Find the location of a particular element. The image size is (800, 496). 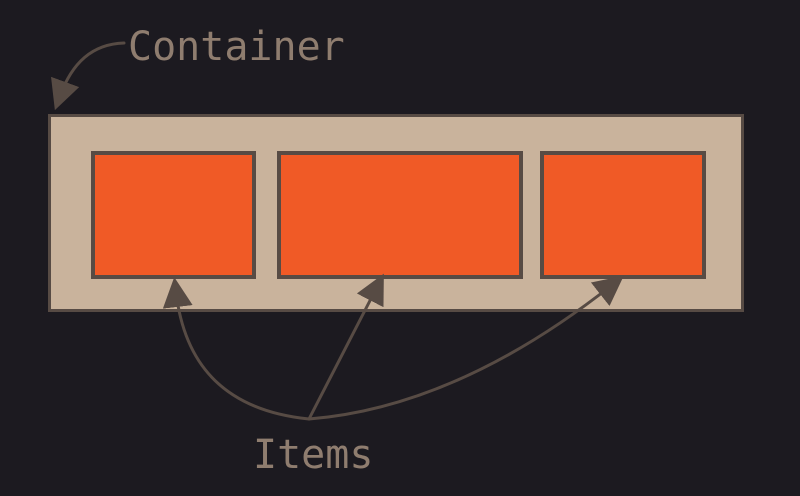

items-label: Items is located at coordinates (313, 455).